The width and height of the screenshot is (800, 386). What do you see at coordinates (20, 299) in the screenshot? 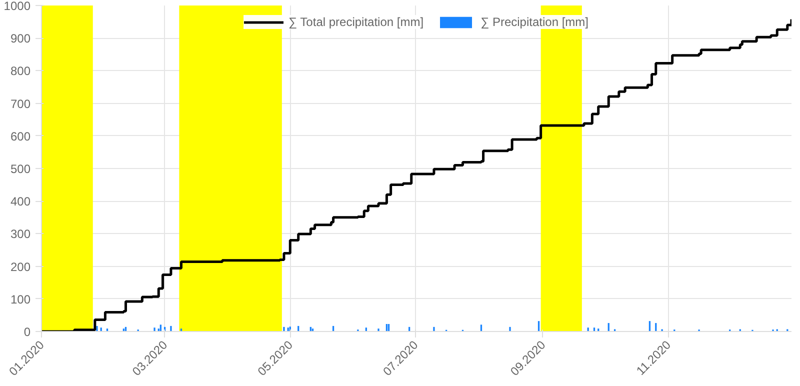
I see `y-tick-label: 100` at bounding box center [20, 299].